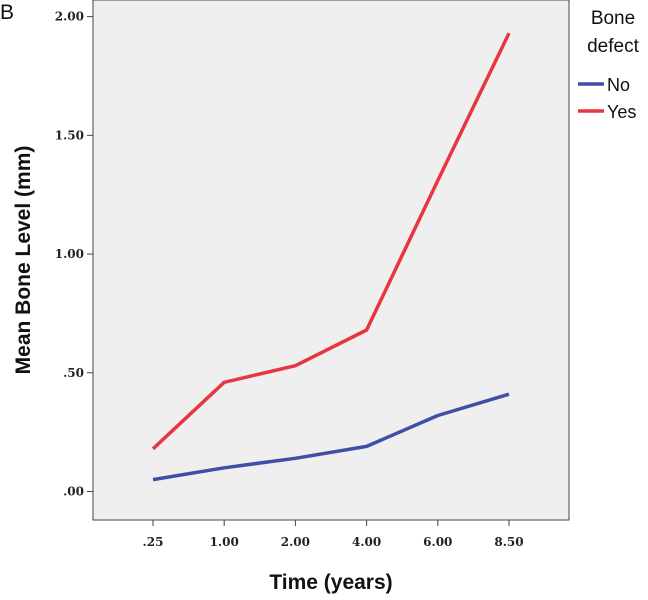  What do you see at coordinates (331, 437) in the screenshot?
I see `series-line-no` at bounding box center [331, 437].